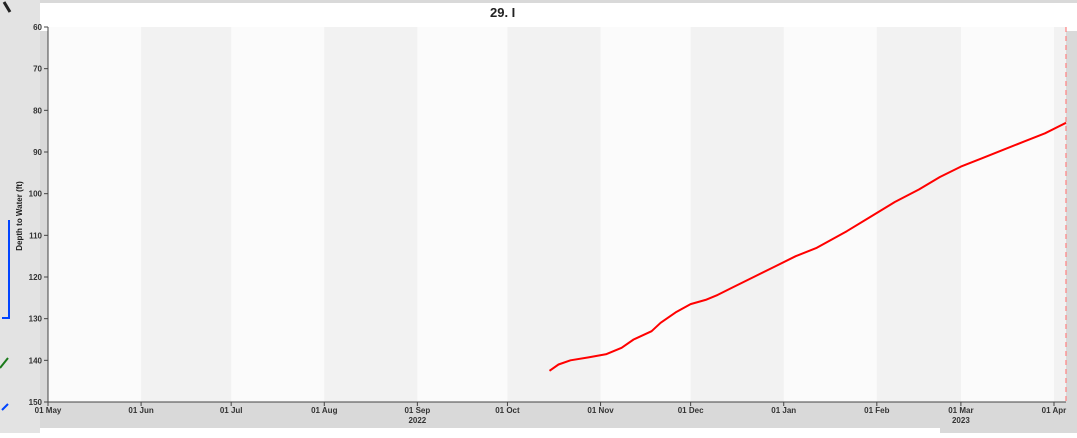 This screenshot has width=1077, height=438. Describe the element at coordinates (37, 110) in the screenshot. I see `y-tick-label: 80` at that location.